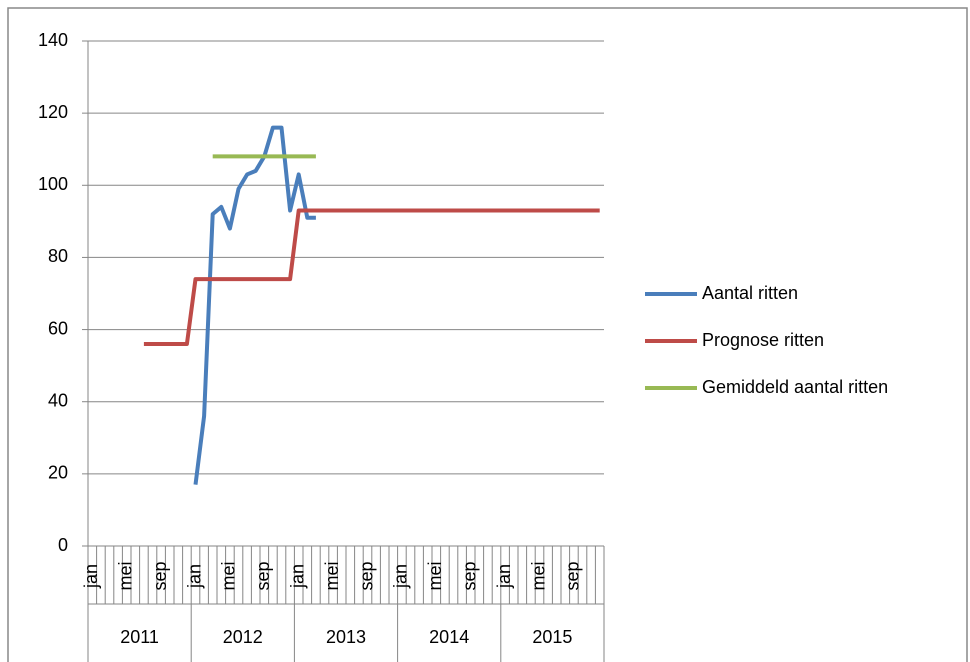 Image resolution: width=970 pixels, height=662 pixels. Describe the element at coordinates (58, 256) in the screenshot. I see `y-tick-label: 80` at that location.